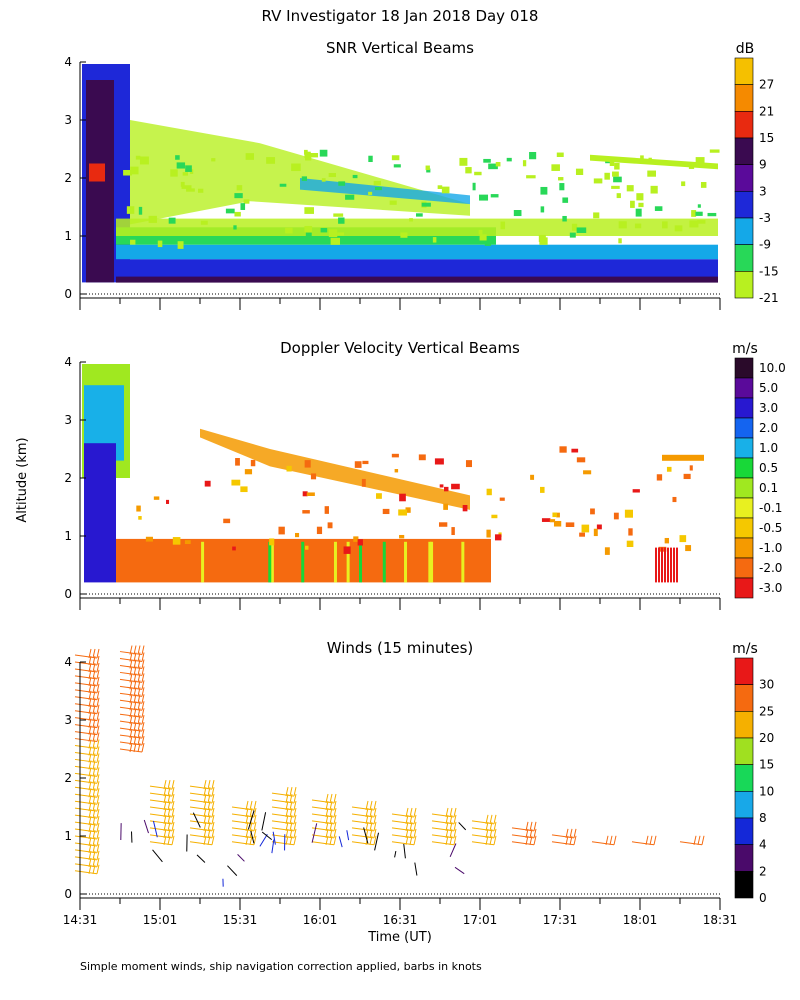 Image resolution: width=800 pixels, height=1000 pixels. Describe the element at coordinates (68, 420) in the screenshot. I see `y-tick-label: 3` at that location.